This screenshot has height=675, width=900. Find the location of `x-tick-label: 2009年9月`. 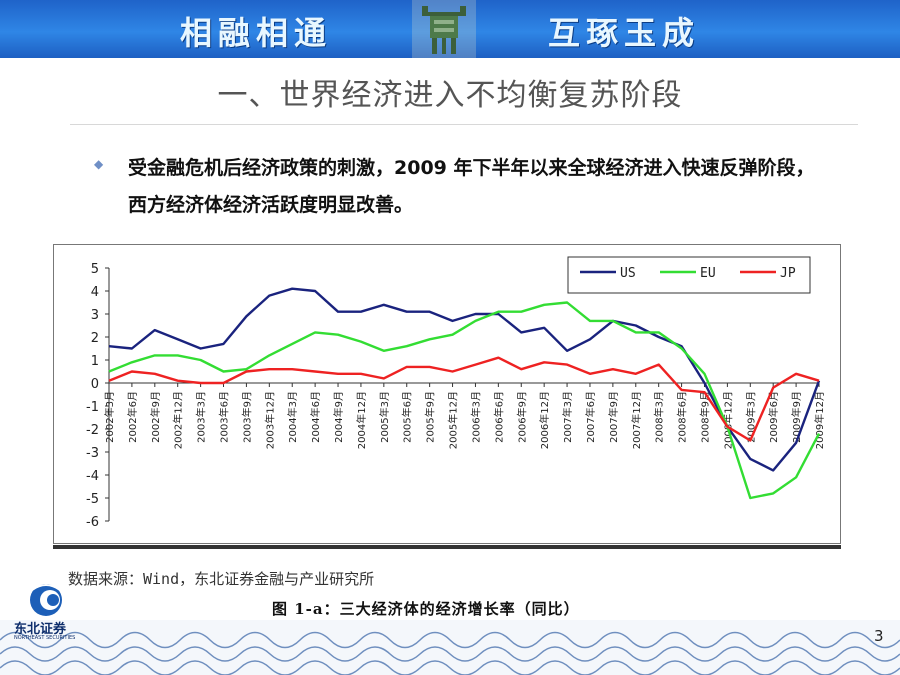

x-tick-label: 2009年9月 is located at coordinates (796, 417).